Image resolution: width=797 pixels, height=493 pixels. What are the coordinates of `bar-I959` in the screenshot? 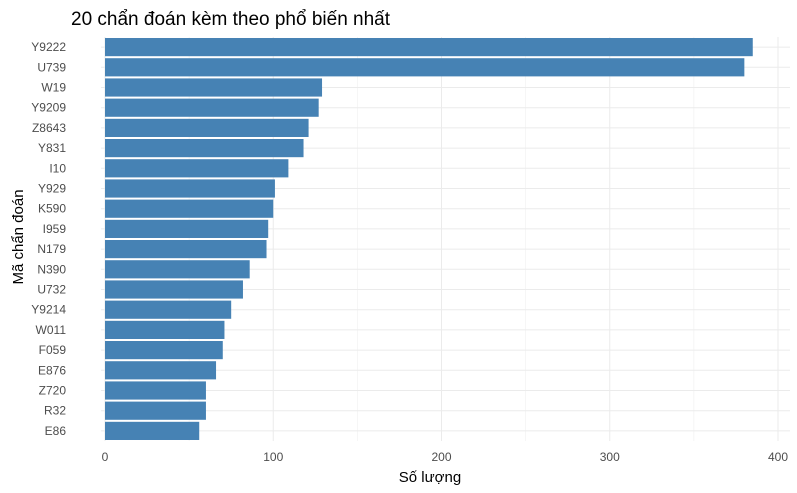 It's located at (187, 228).